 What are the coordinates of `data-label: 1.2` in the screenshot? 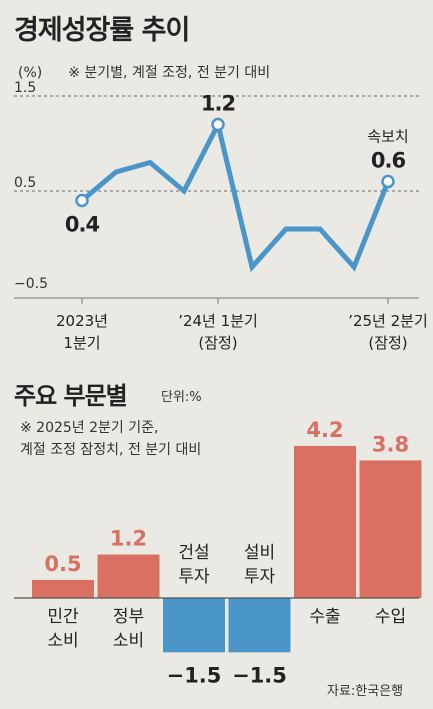 It's located at (218, 104).